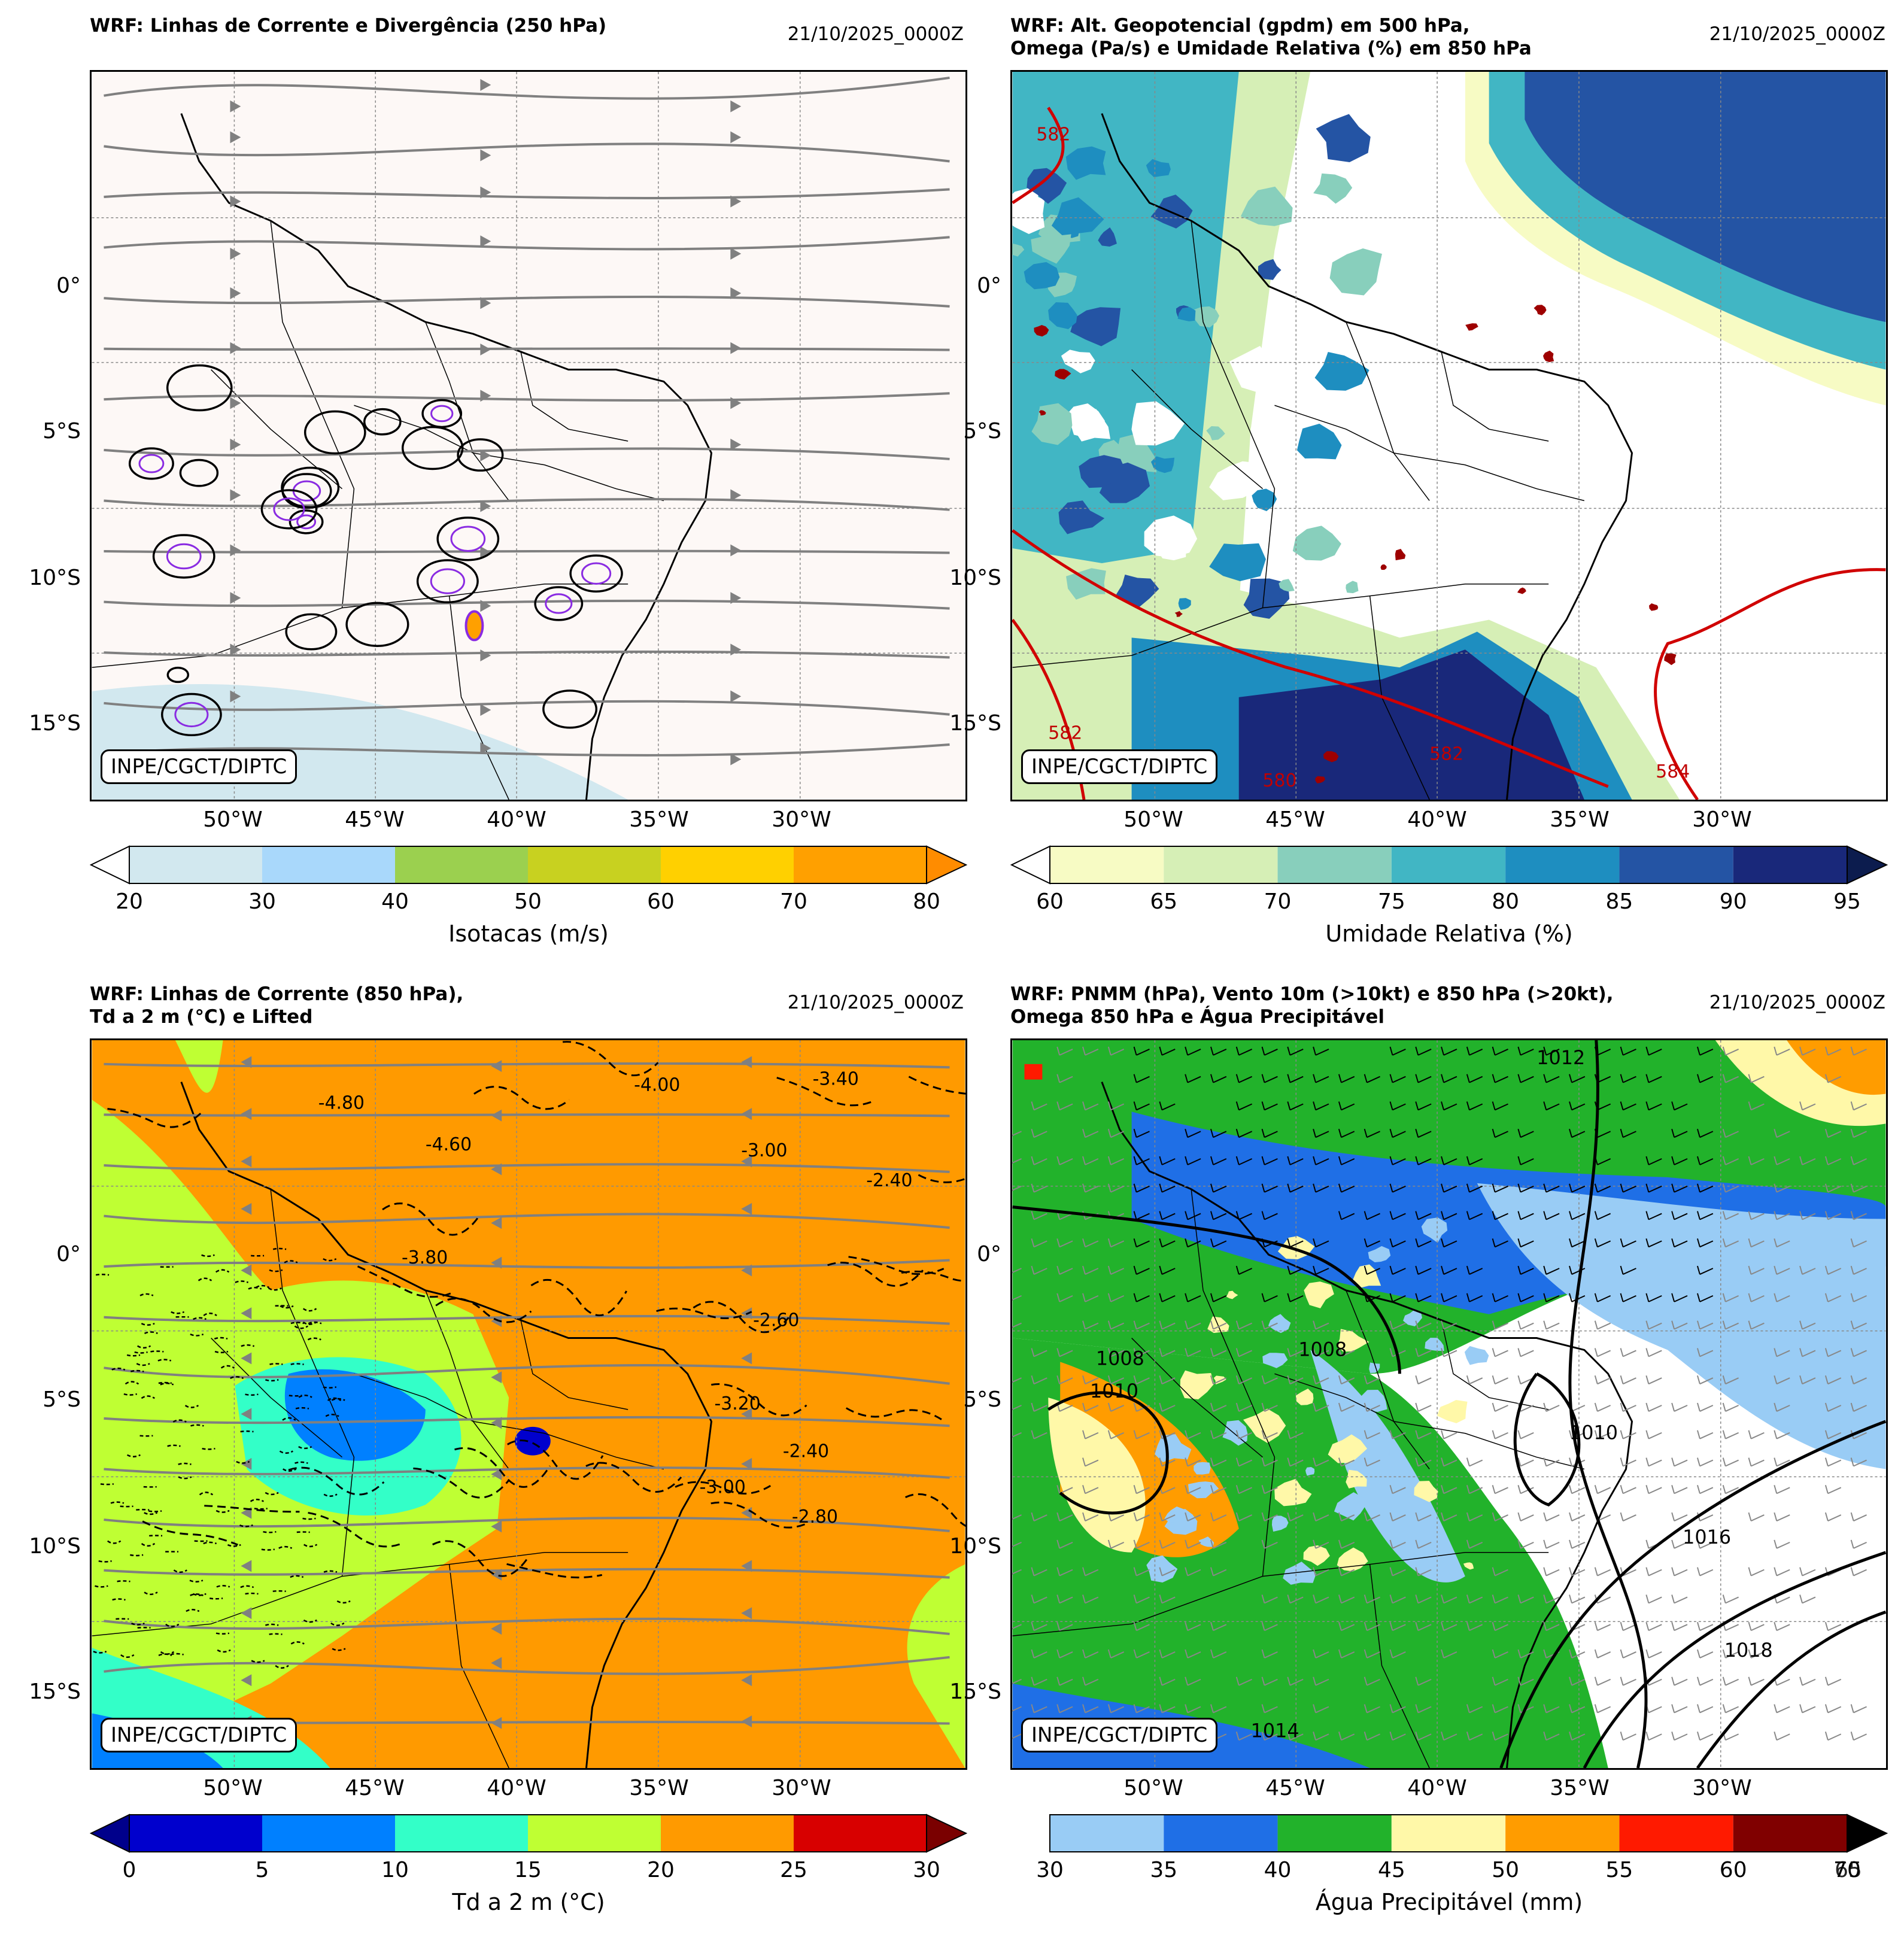 This screenshot has width=1904, height=1953. Describe the element at coordinates (936, 1666) in the screenshot. I see `td-field` at that location.